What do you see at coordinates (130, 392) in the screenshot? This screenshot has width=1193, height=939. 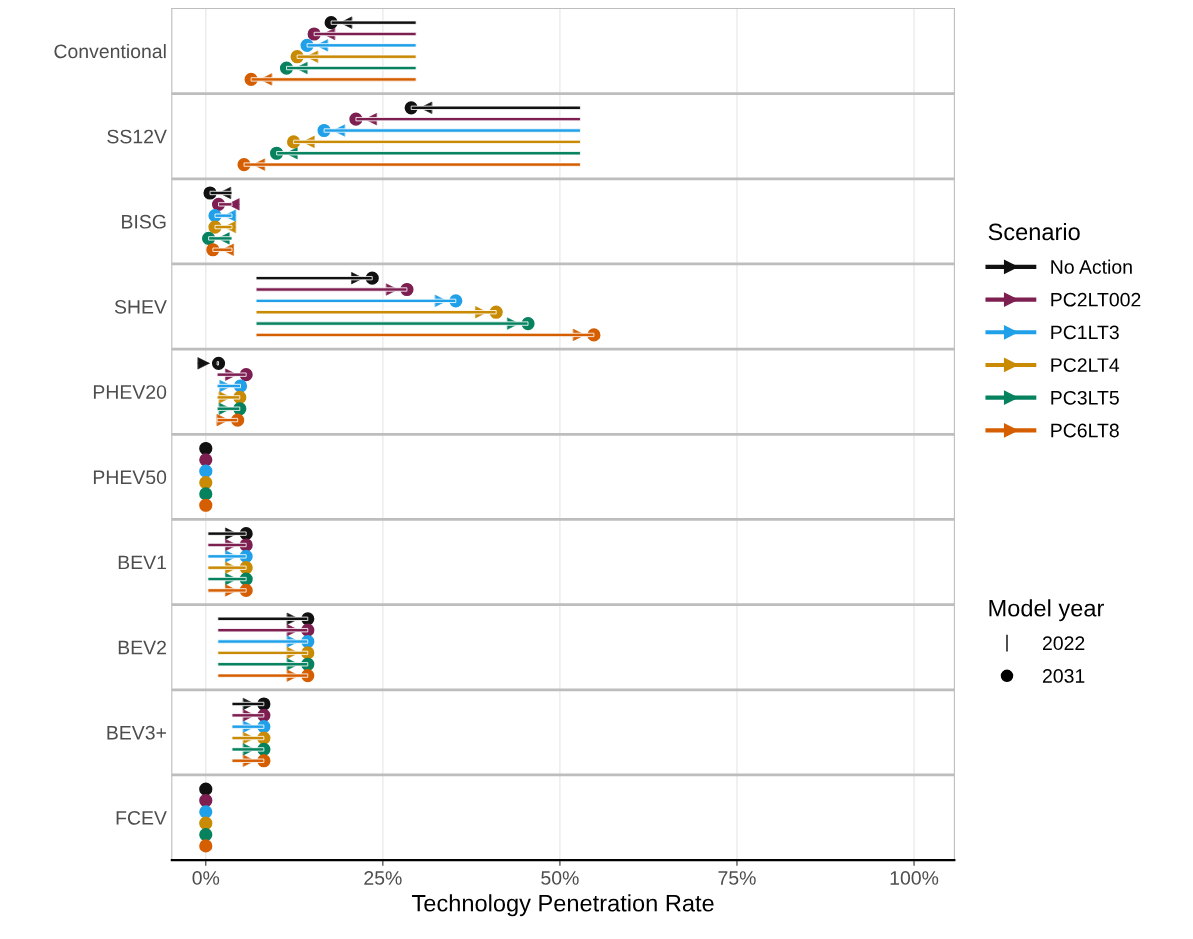 I see `y-tick-label: PHEV20` at bounding box center [130, 392].